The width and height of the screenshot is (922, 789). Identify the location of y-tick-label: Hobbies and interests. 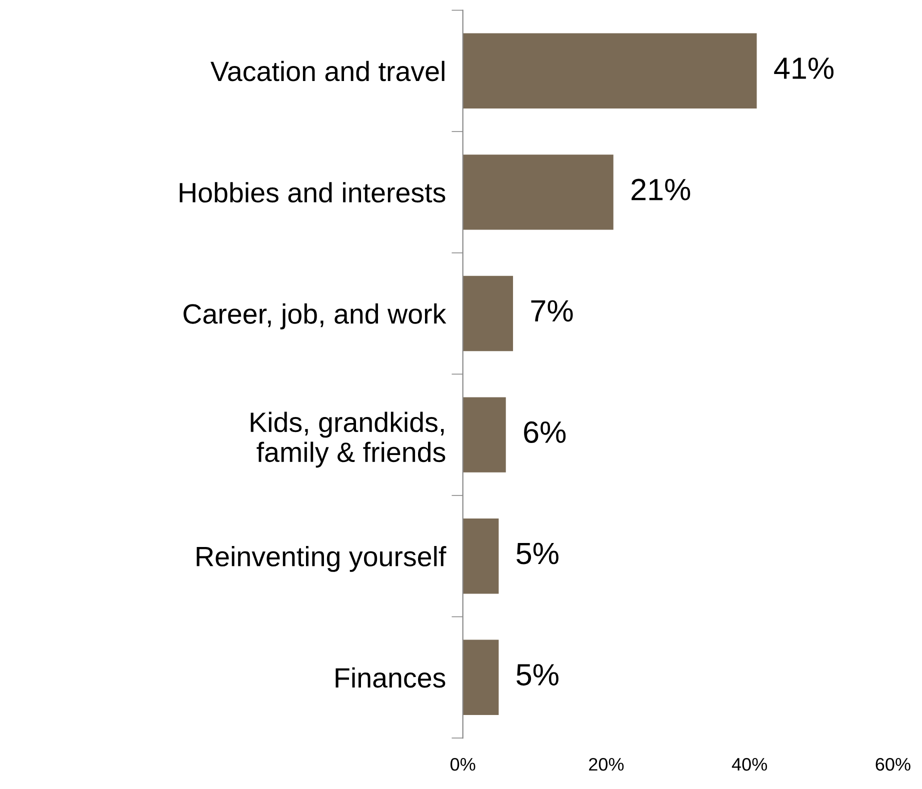
(313, 192).